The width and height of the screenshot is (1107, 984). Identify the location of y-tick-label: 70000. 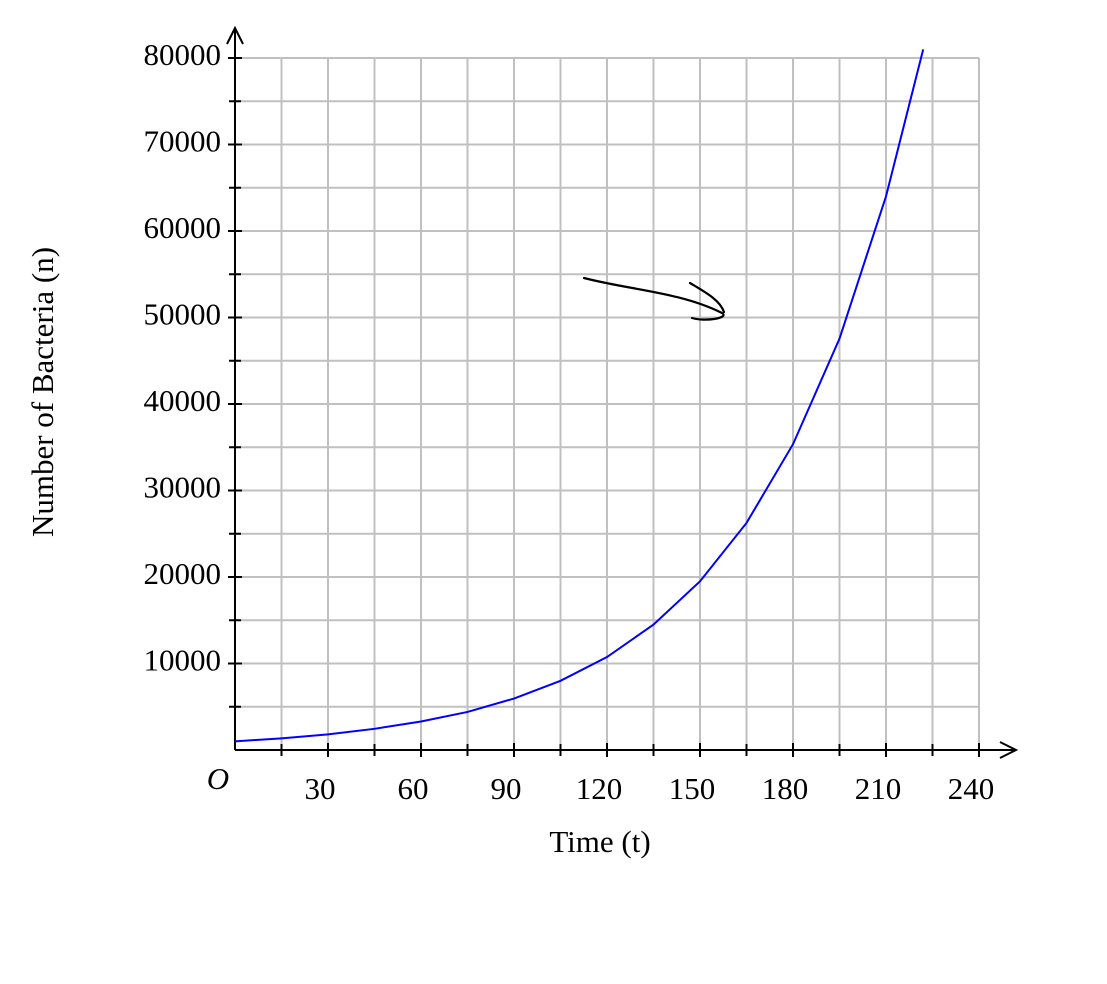
(183, 141).